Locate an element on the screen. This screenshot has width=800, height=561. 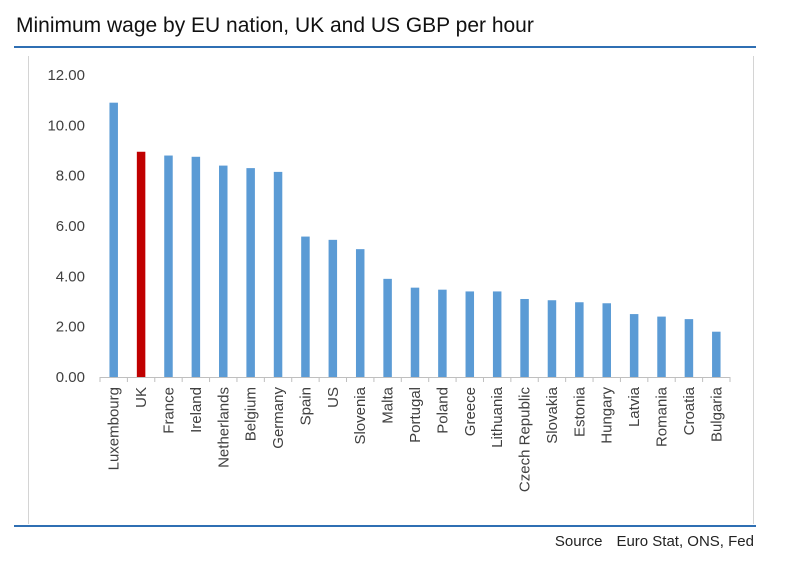
x-tick-label: Portugal is located at coordinates (415, 415).